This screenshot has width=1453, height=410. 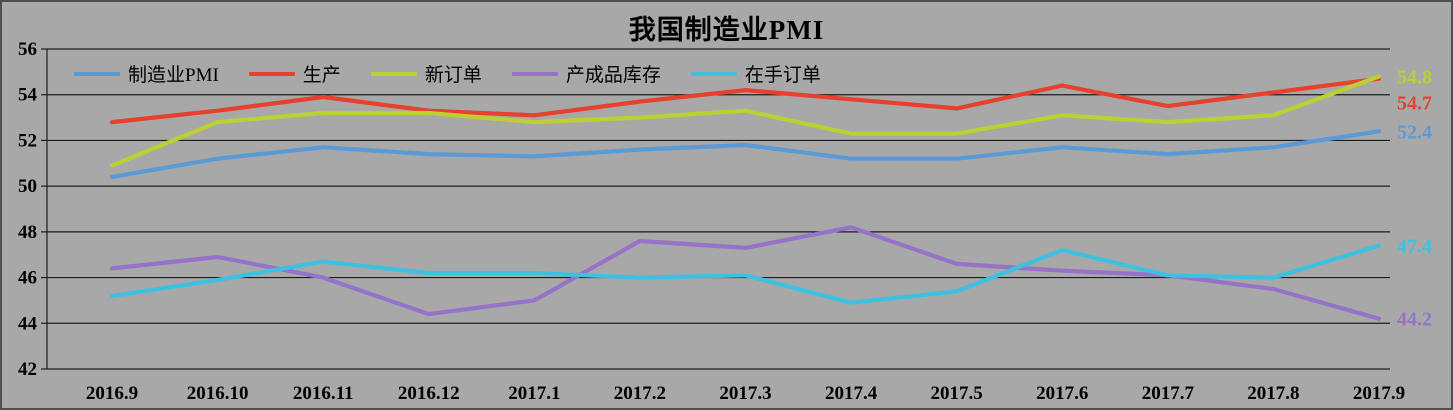 What do you see at coordinates (1168, 393) in the screenshot?
I see `x-tick-label: 2017.7` at bounding box center [1168, 393].